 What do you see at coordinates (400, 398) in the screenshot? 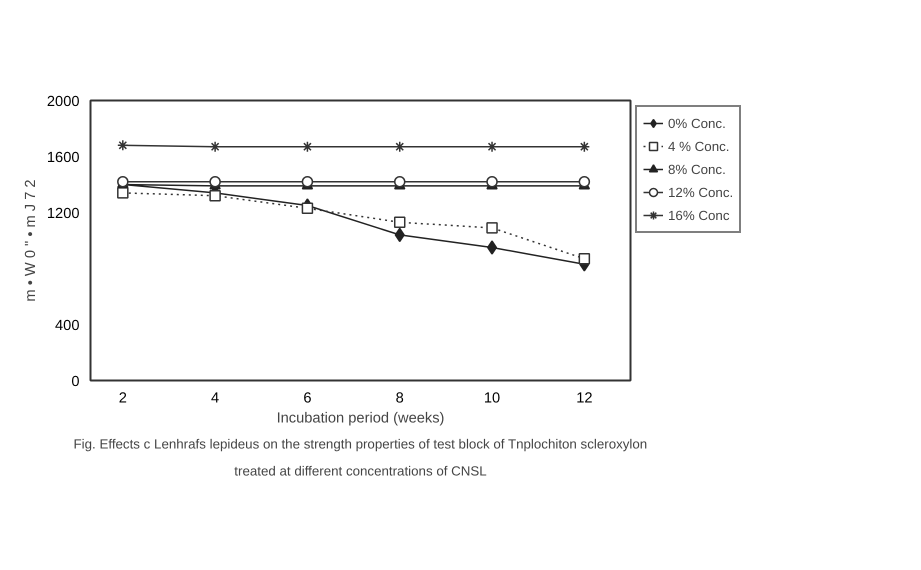
I see `x-tick-label: 8` at bounding box center [400, 398].